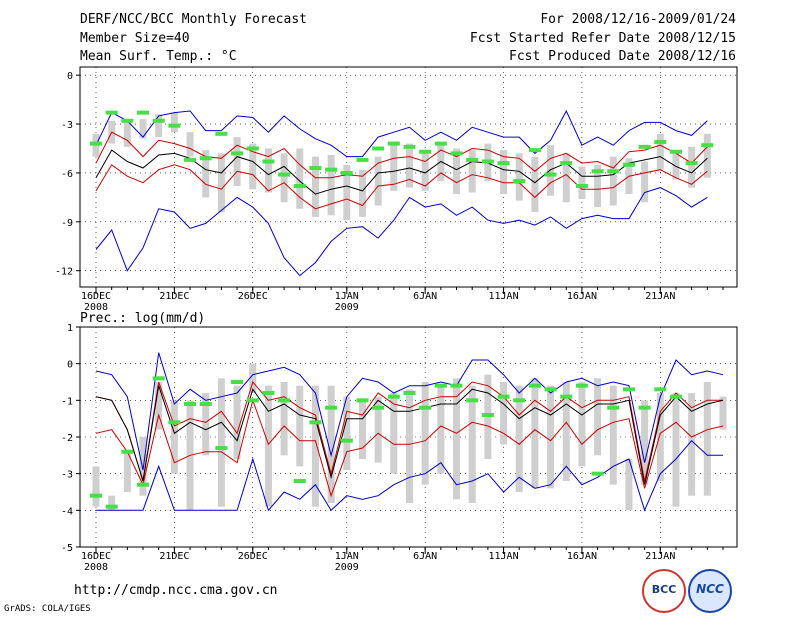 This screenshot has width=800, height=618. I want to click on prec-ytick-label: -2, so click(67, 438).